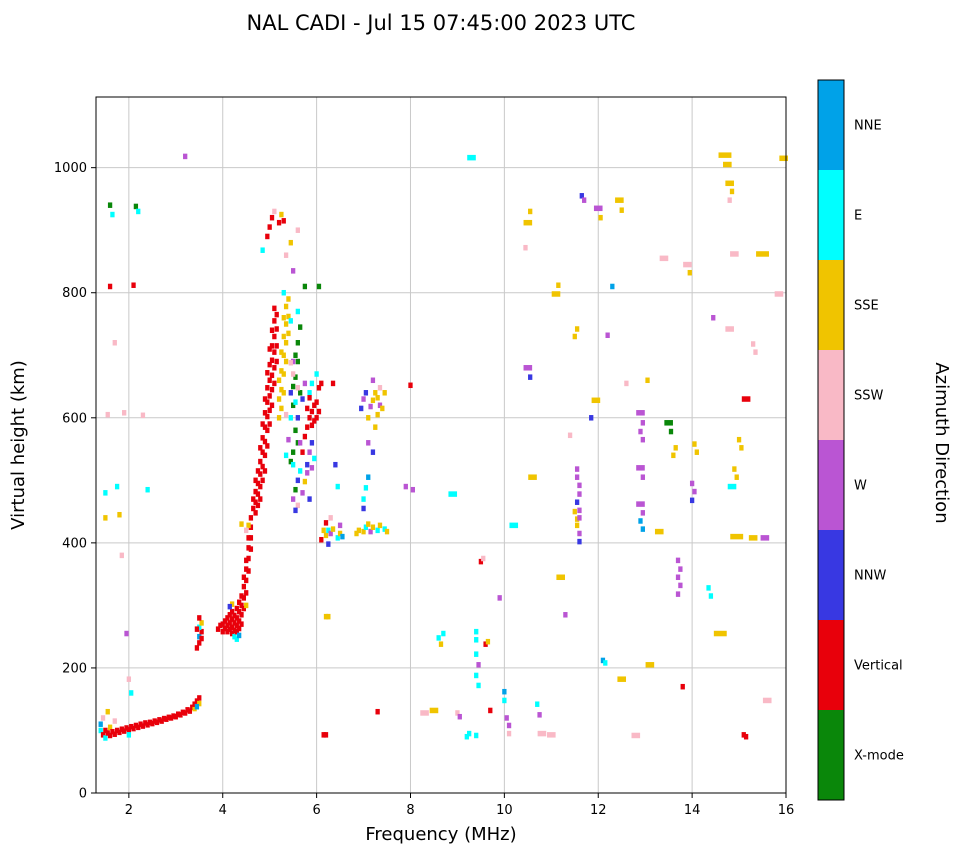 Image resolution: width=958 pixels, height=862 pixels. What do you see at coordinates (868, 126) in the screenshot?
I see `colorbar-tick-label: NNE` at bounding box center [868, 126].